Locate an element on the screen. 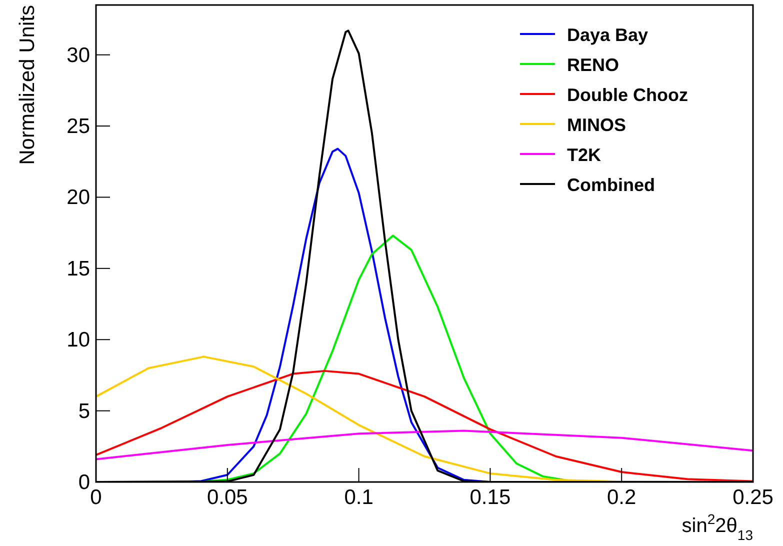 The width and height of the screenshot is (783, 546). y-tick-label: 10 is located at coordinates (78, 340).